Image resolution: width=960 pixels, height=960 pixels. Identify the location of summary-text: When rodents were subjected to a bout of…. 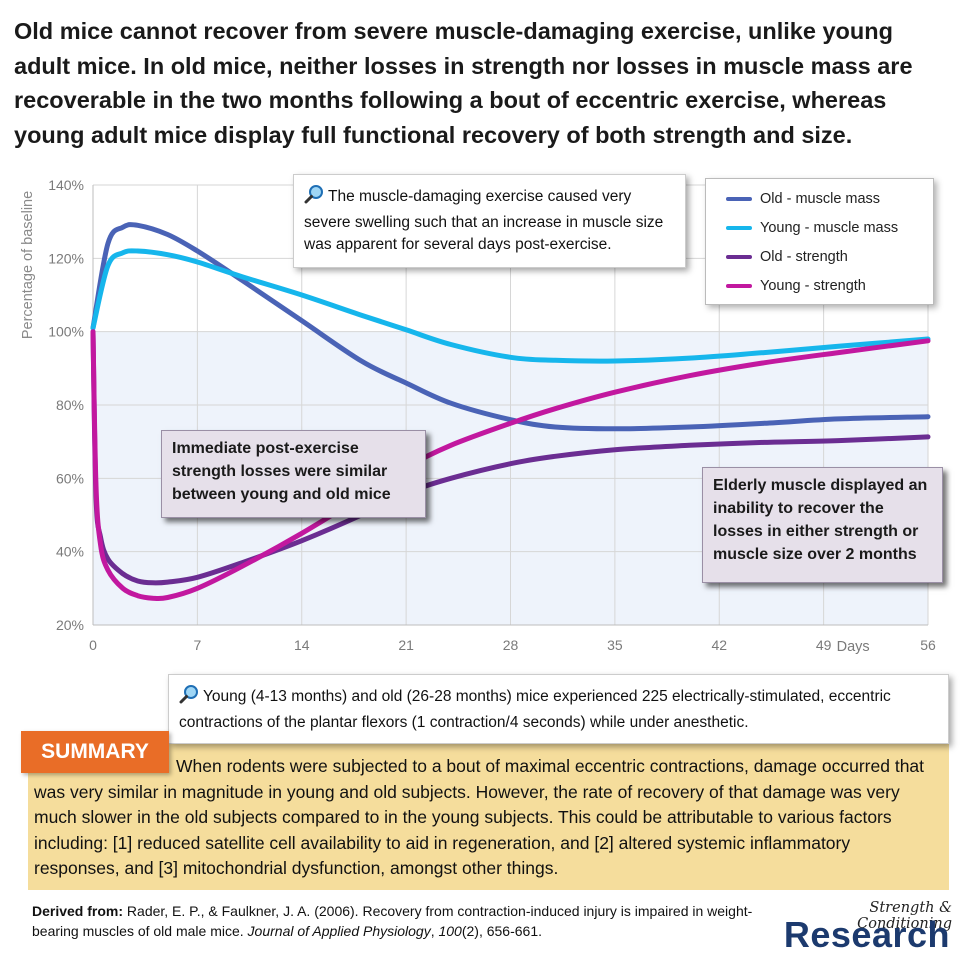
(479, 817).